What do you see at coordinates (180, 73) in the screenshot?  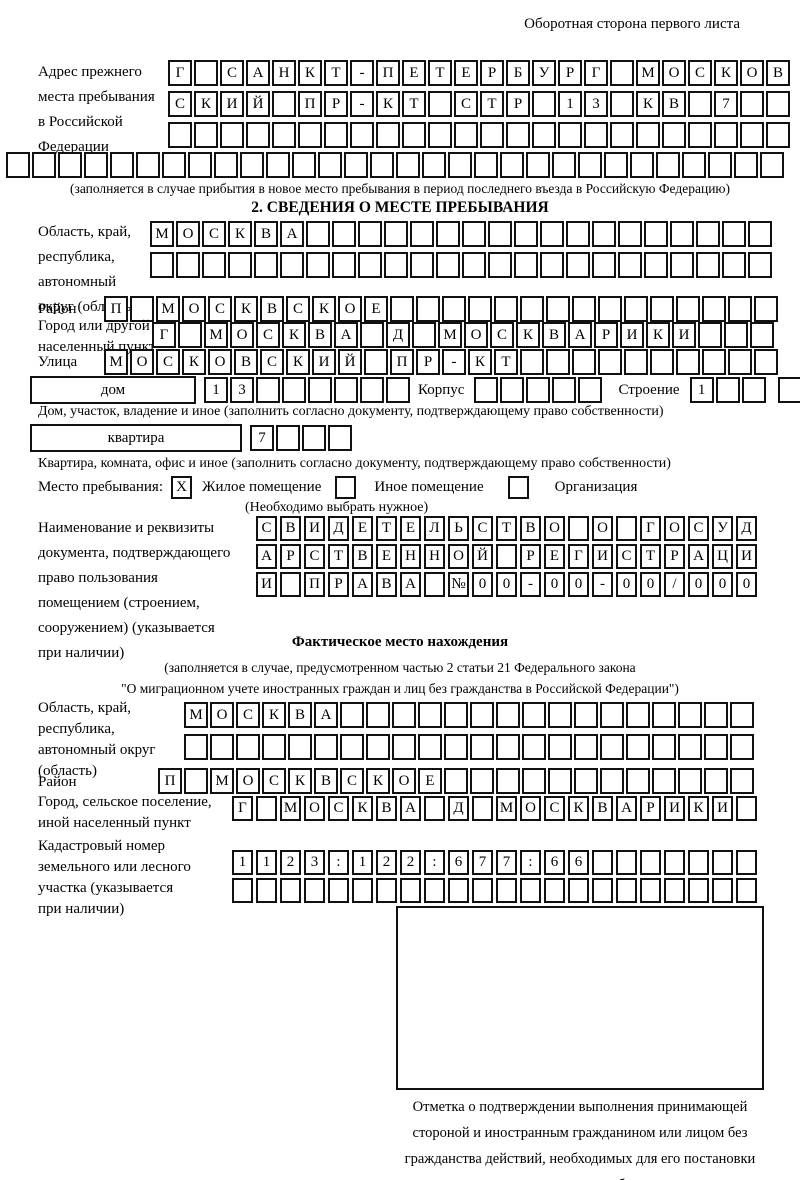 I see `char-cell: Г` at bounding box center [180, 73].